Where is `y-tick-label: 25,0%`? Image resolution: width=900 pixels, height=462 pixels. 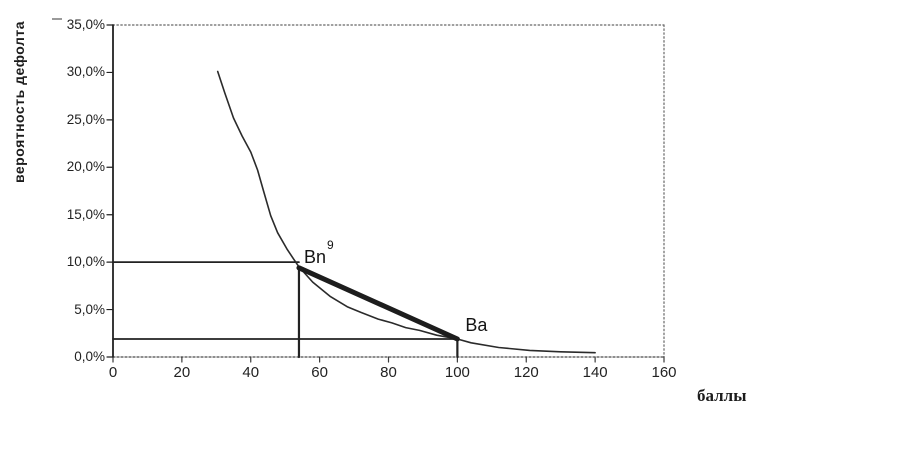
y-tick-label: 25,0% is located at coordinates (85, 119).